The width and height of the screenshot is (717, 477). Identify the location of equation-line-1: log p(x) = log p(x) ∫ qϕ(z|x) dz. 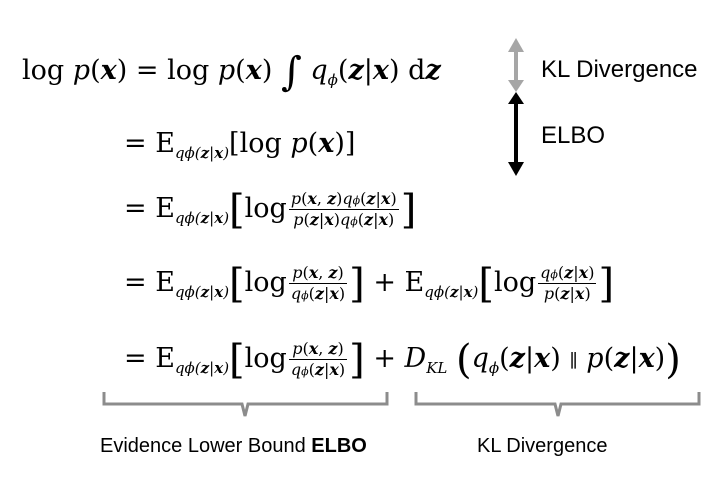
(231, 72).